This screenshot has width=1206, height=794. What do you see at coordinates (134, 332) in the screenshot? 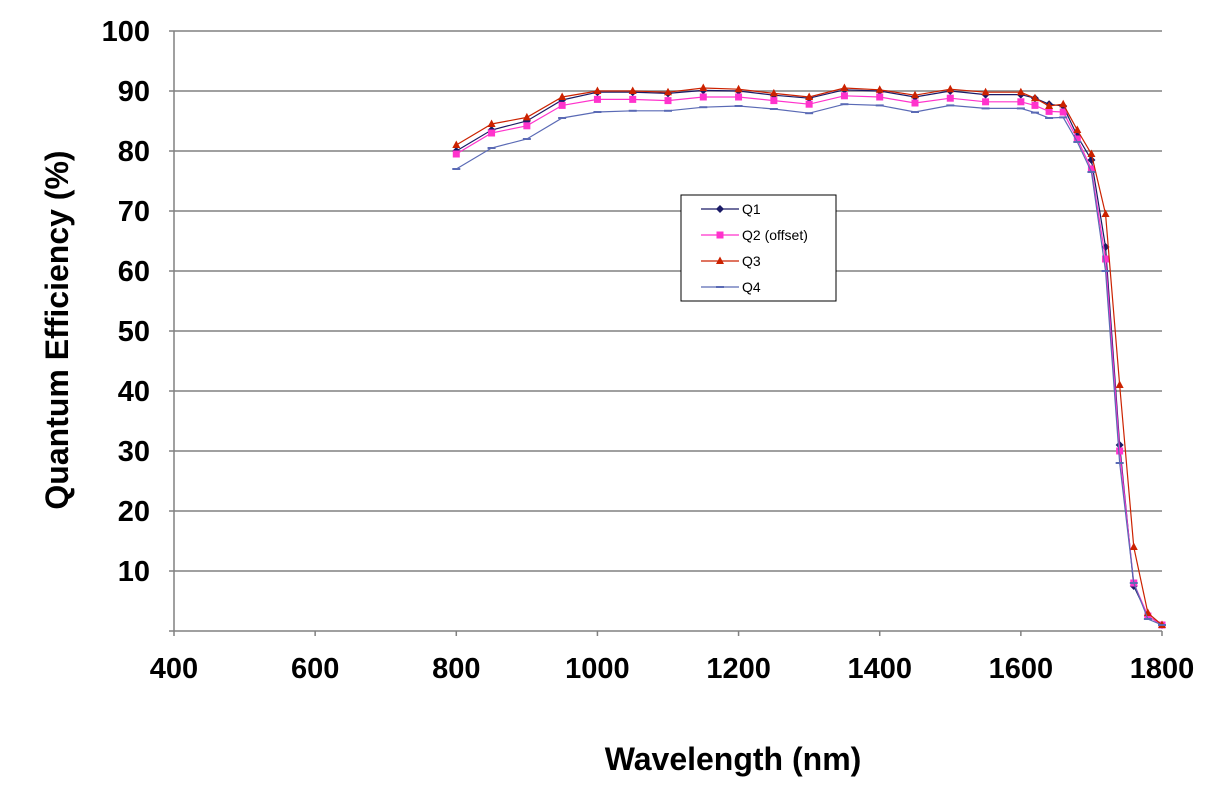
I see `y-tick-label-50: 50` at bounding box center [134, 332].